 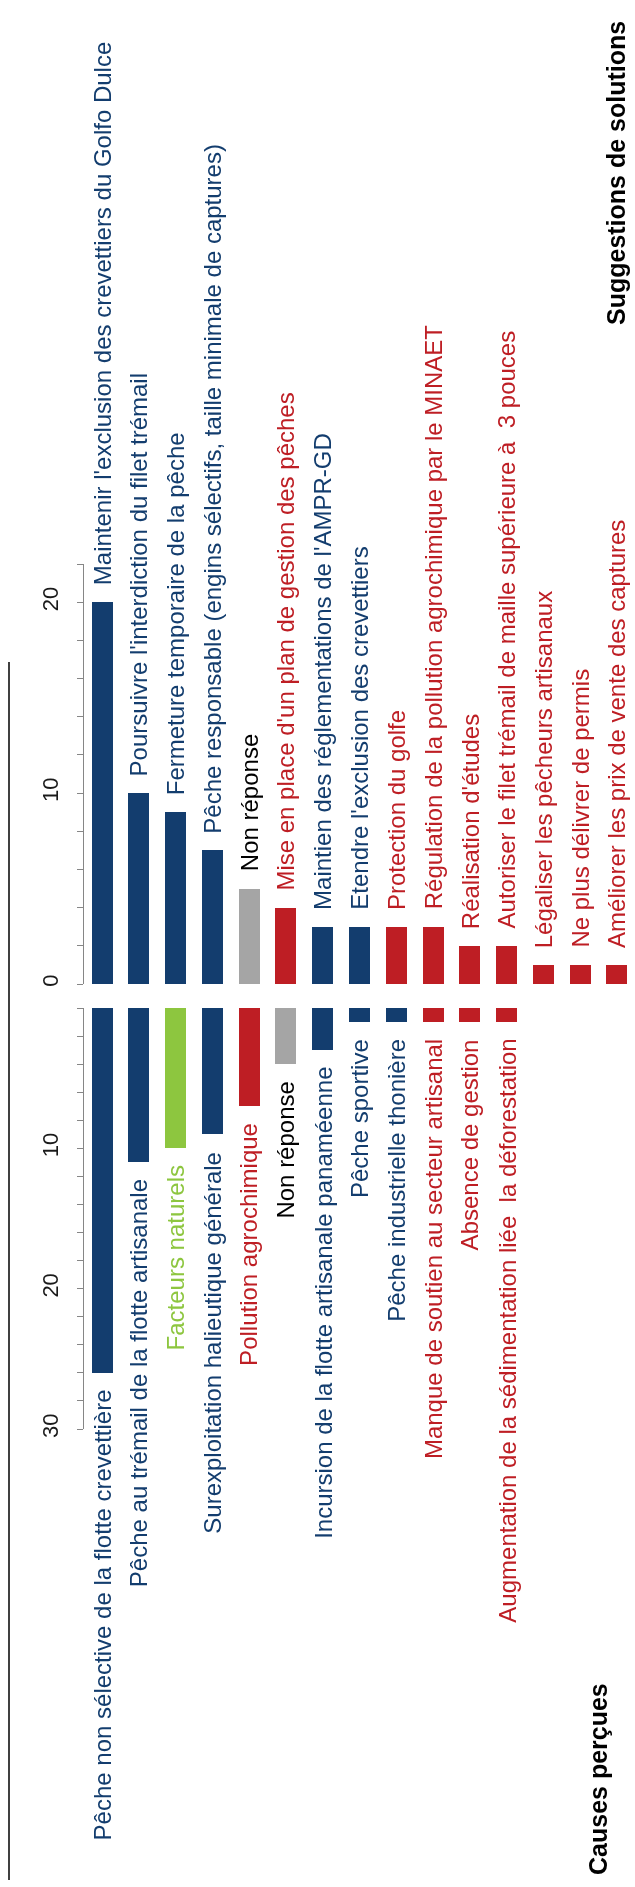 I want to click on category-label: Protection du golfe, so click(x=396, y=810).